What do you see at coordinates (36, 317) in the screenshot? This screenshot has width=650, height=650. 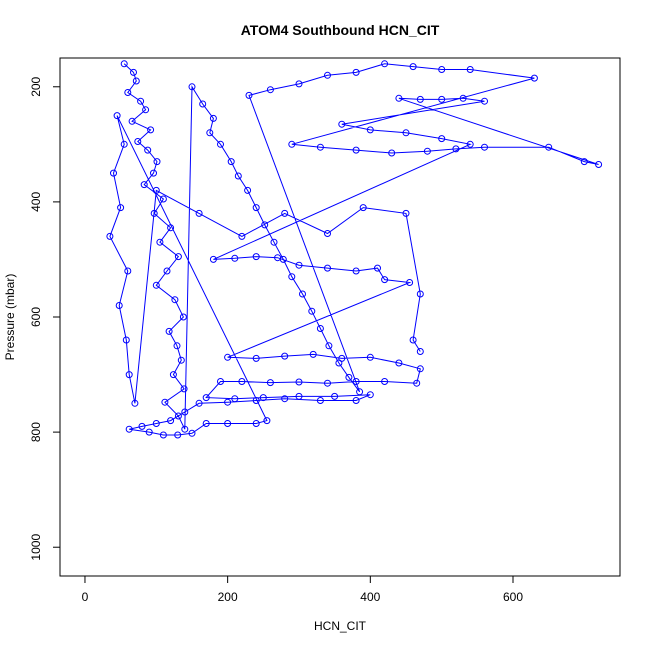 I see `y-tick-label: 600` at bounding box center [36, 317].